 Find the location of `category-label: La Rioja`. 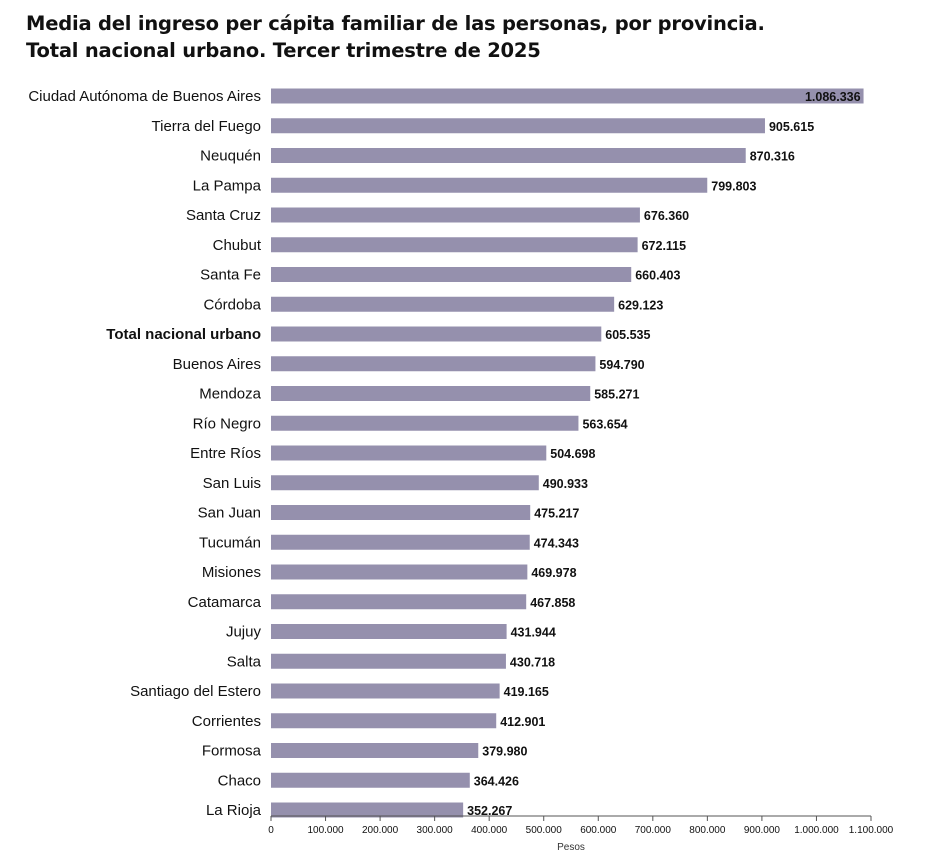

category-label: La Rioja is located at coordinates (234, 810).